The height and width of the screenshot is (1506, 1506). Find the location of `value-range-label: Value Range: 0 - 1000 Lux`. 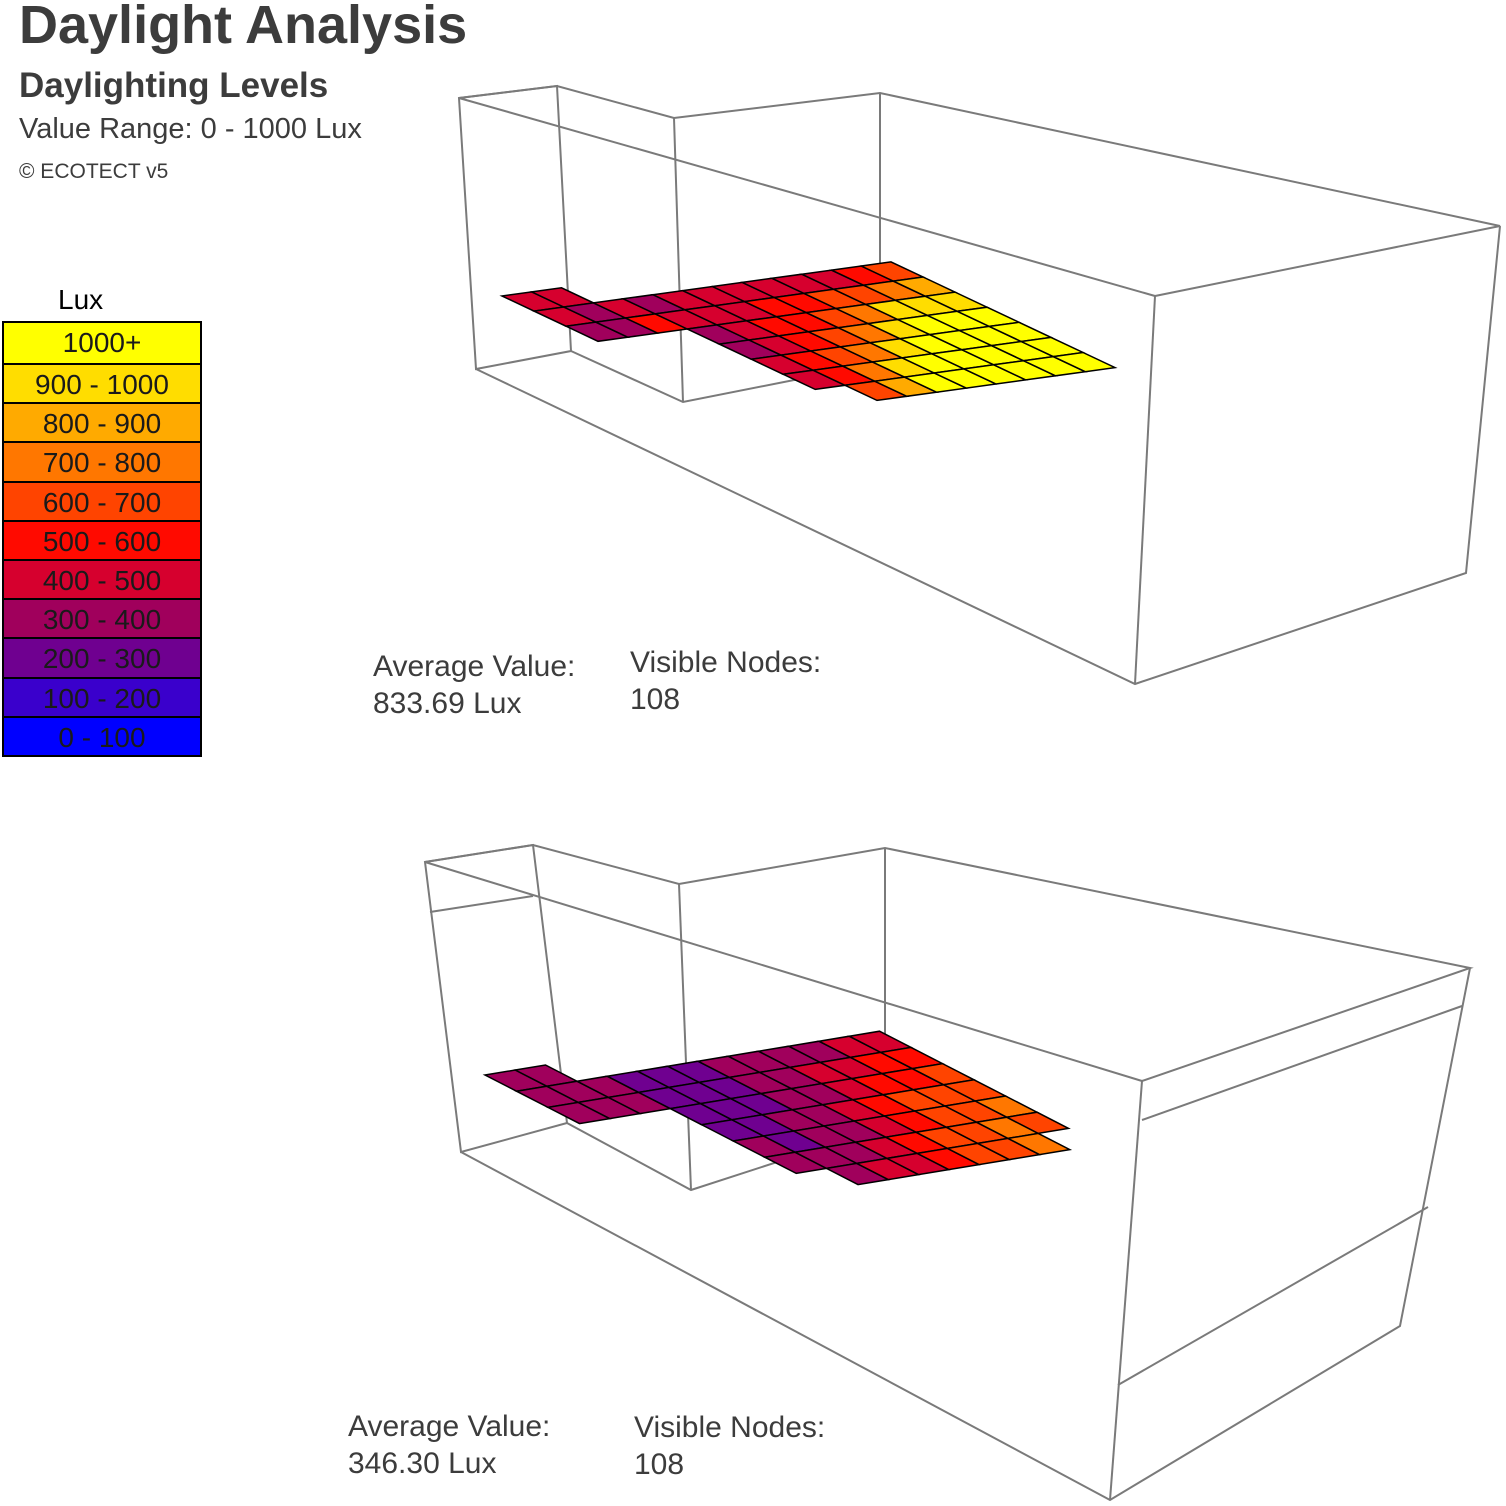

value-range-label: Value Range: 0 - 1000 Lux is located at coordinates (190, 129).